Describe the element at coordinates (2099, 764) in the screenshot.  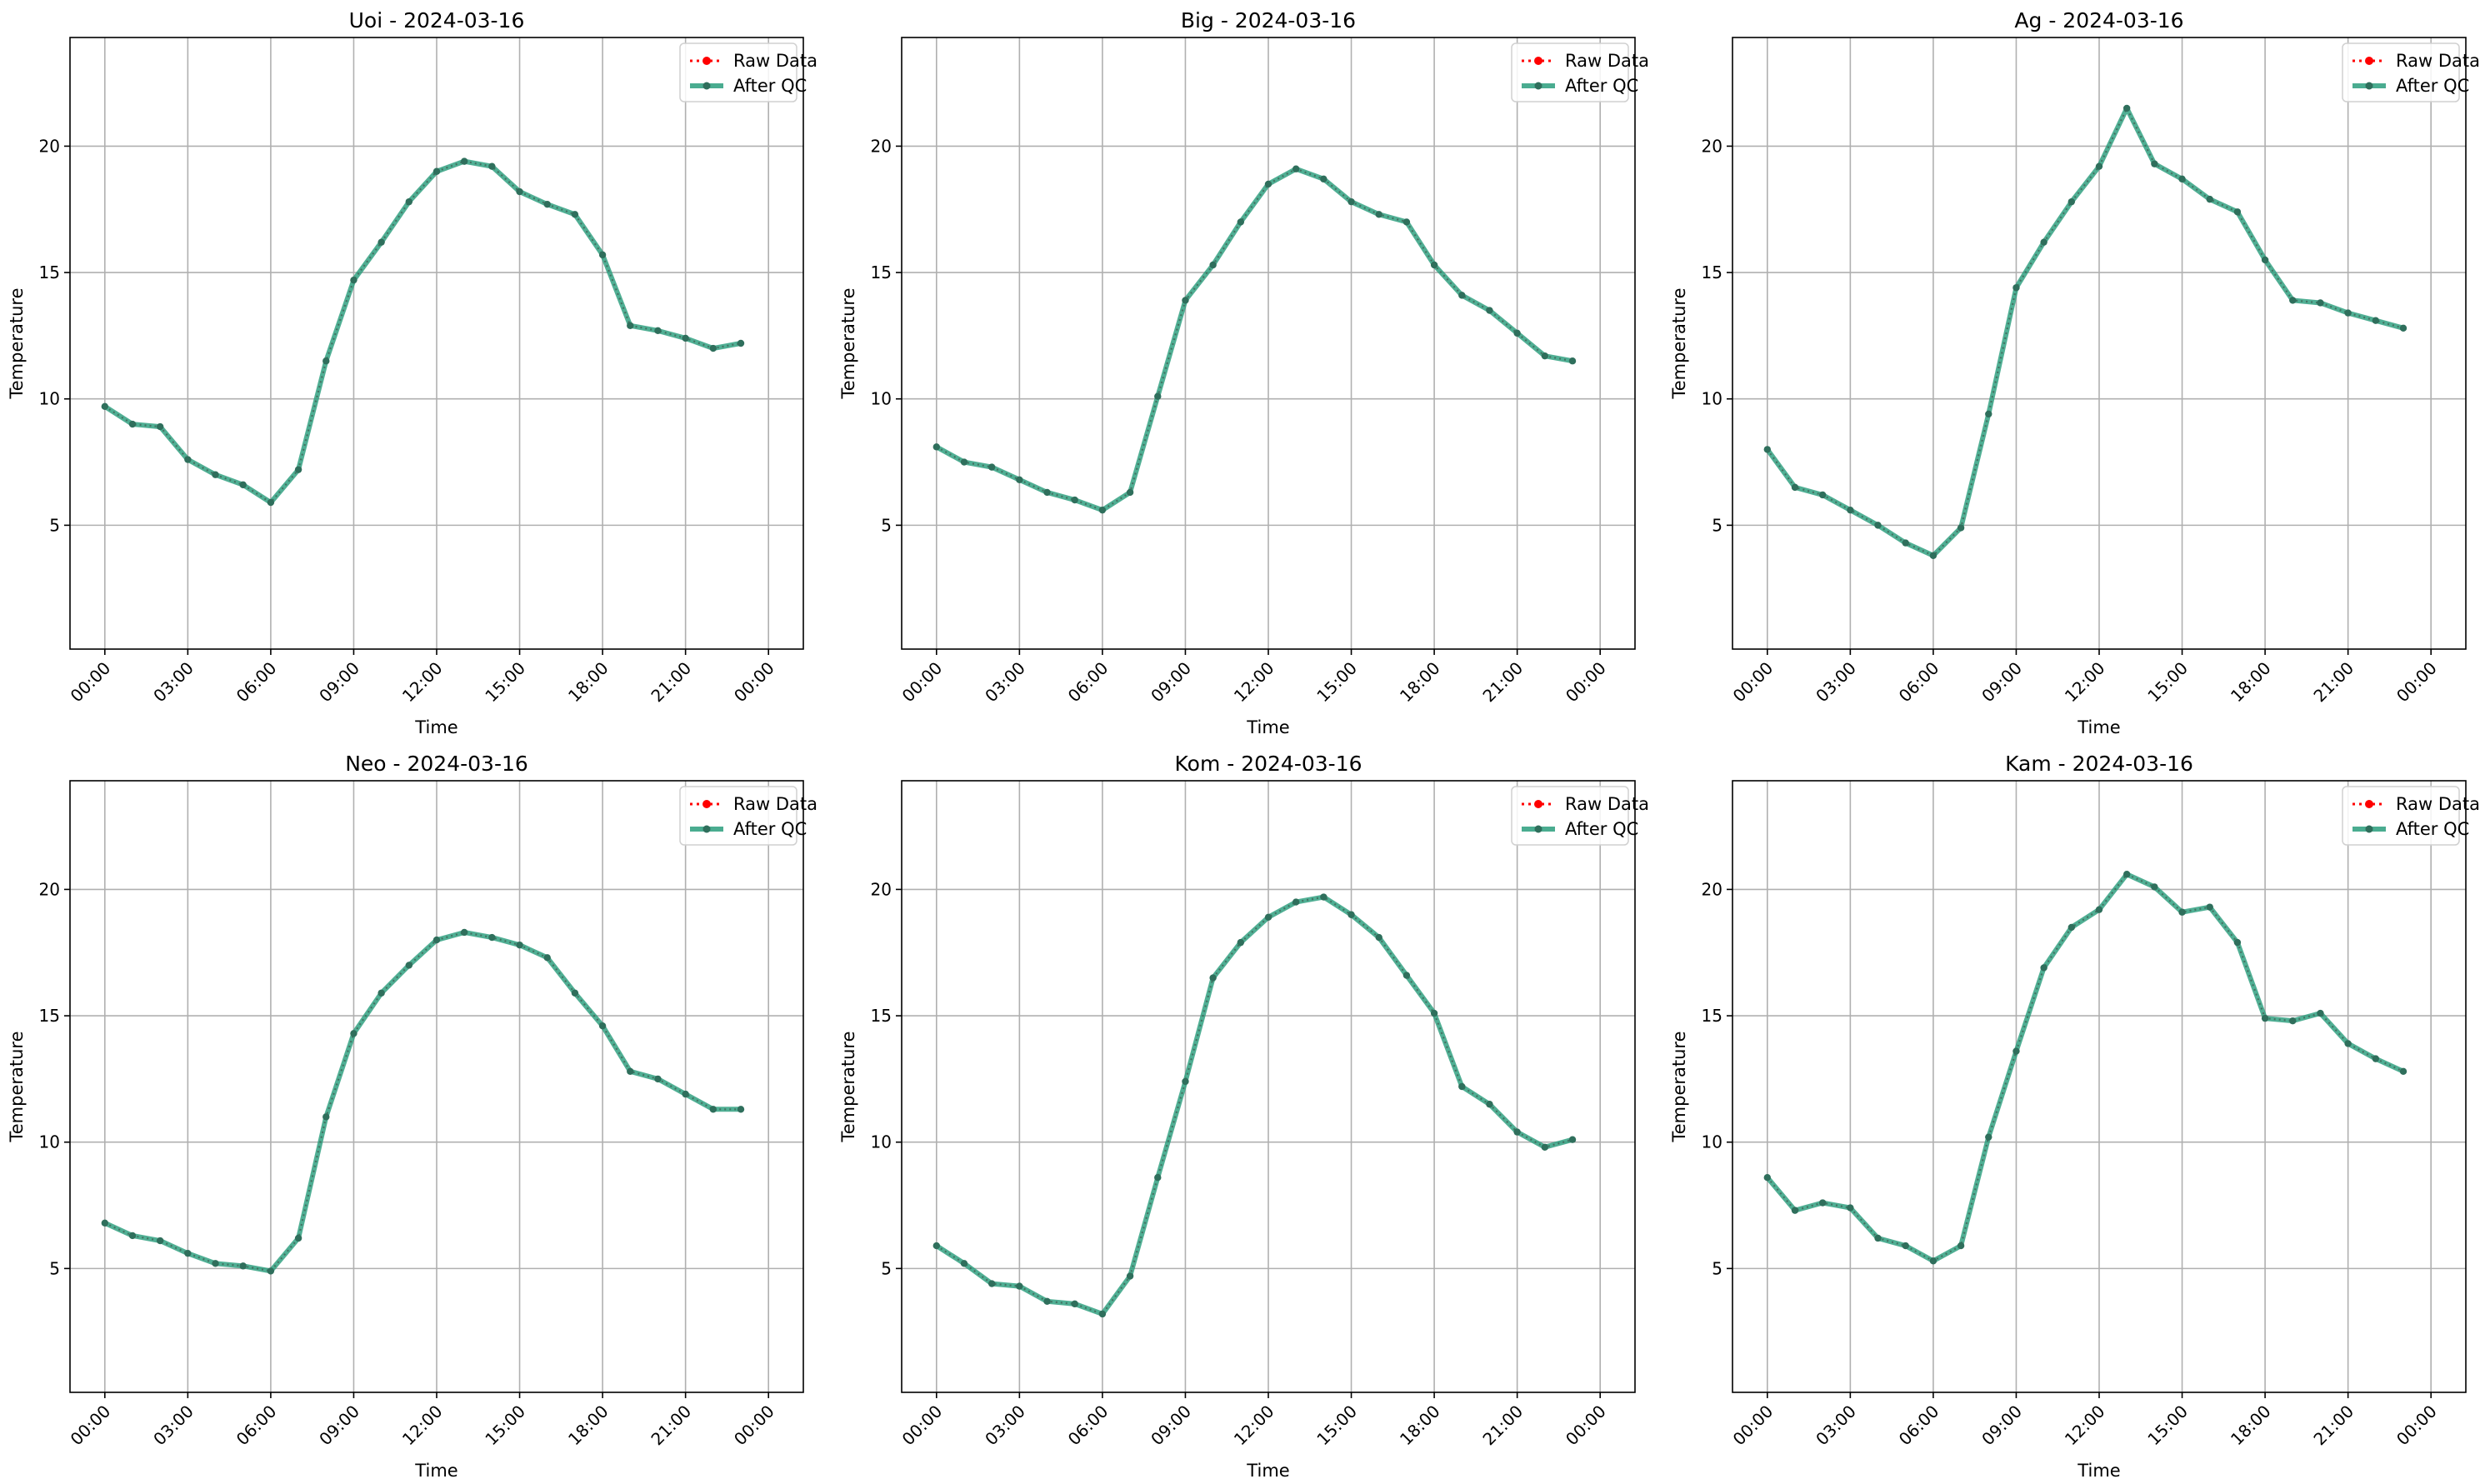
I see `subplot-title: Kam - 2024-03-16` at that location.